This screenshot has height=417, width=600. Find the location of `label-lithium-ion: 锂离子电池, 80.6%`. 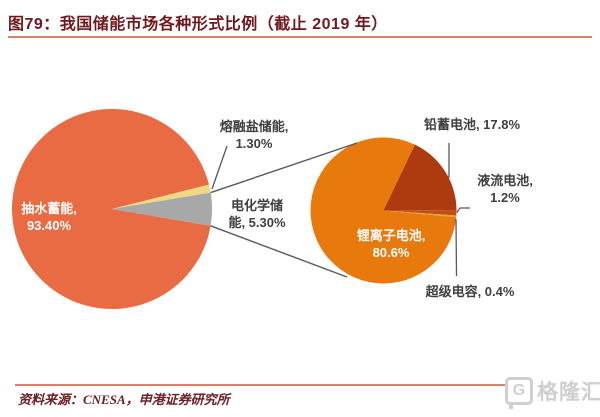

label-lithium-ion: 锂离子电池, 80.6% is located at coordinates (391, 244).